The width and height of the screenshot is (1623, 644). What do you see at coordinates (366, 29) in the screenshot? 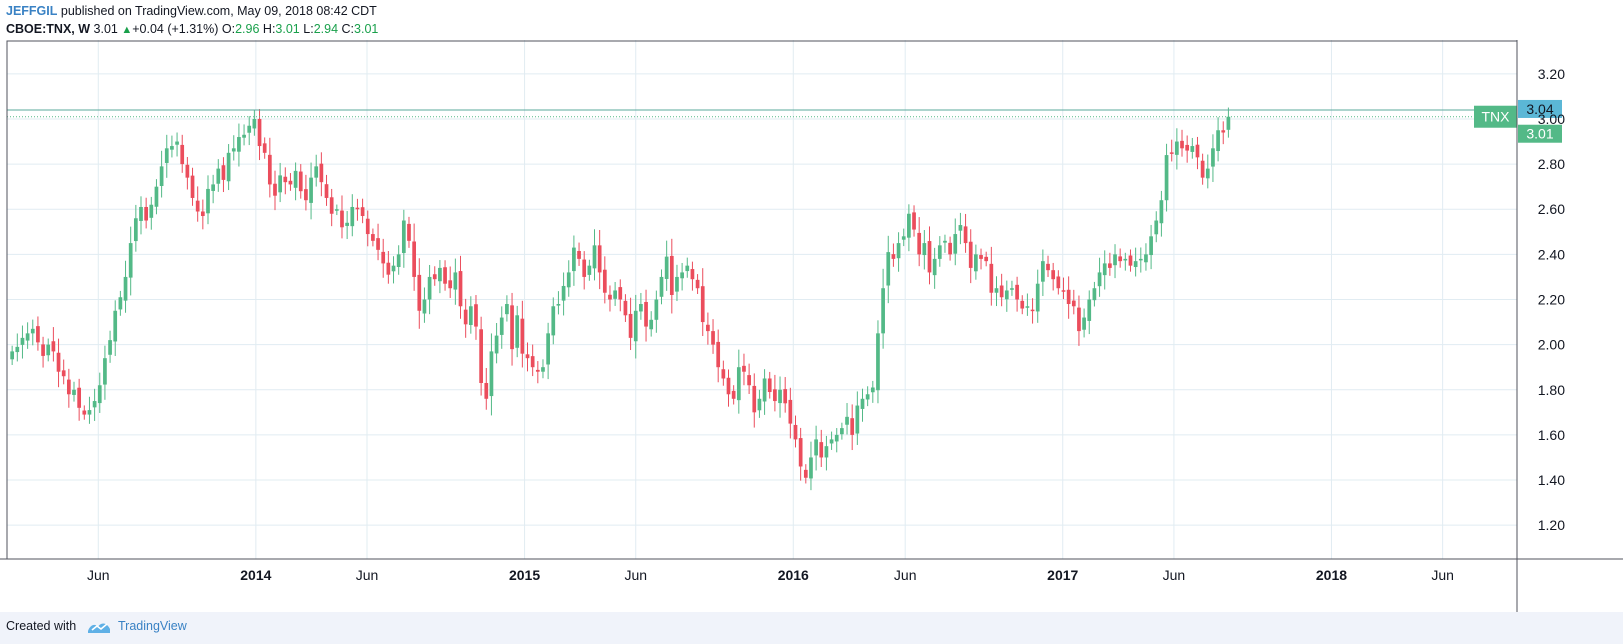
I see `close-value: 3.01` at bounding box center [366, 29].